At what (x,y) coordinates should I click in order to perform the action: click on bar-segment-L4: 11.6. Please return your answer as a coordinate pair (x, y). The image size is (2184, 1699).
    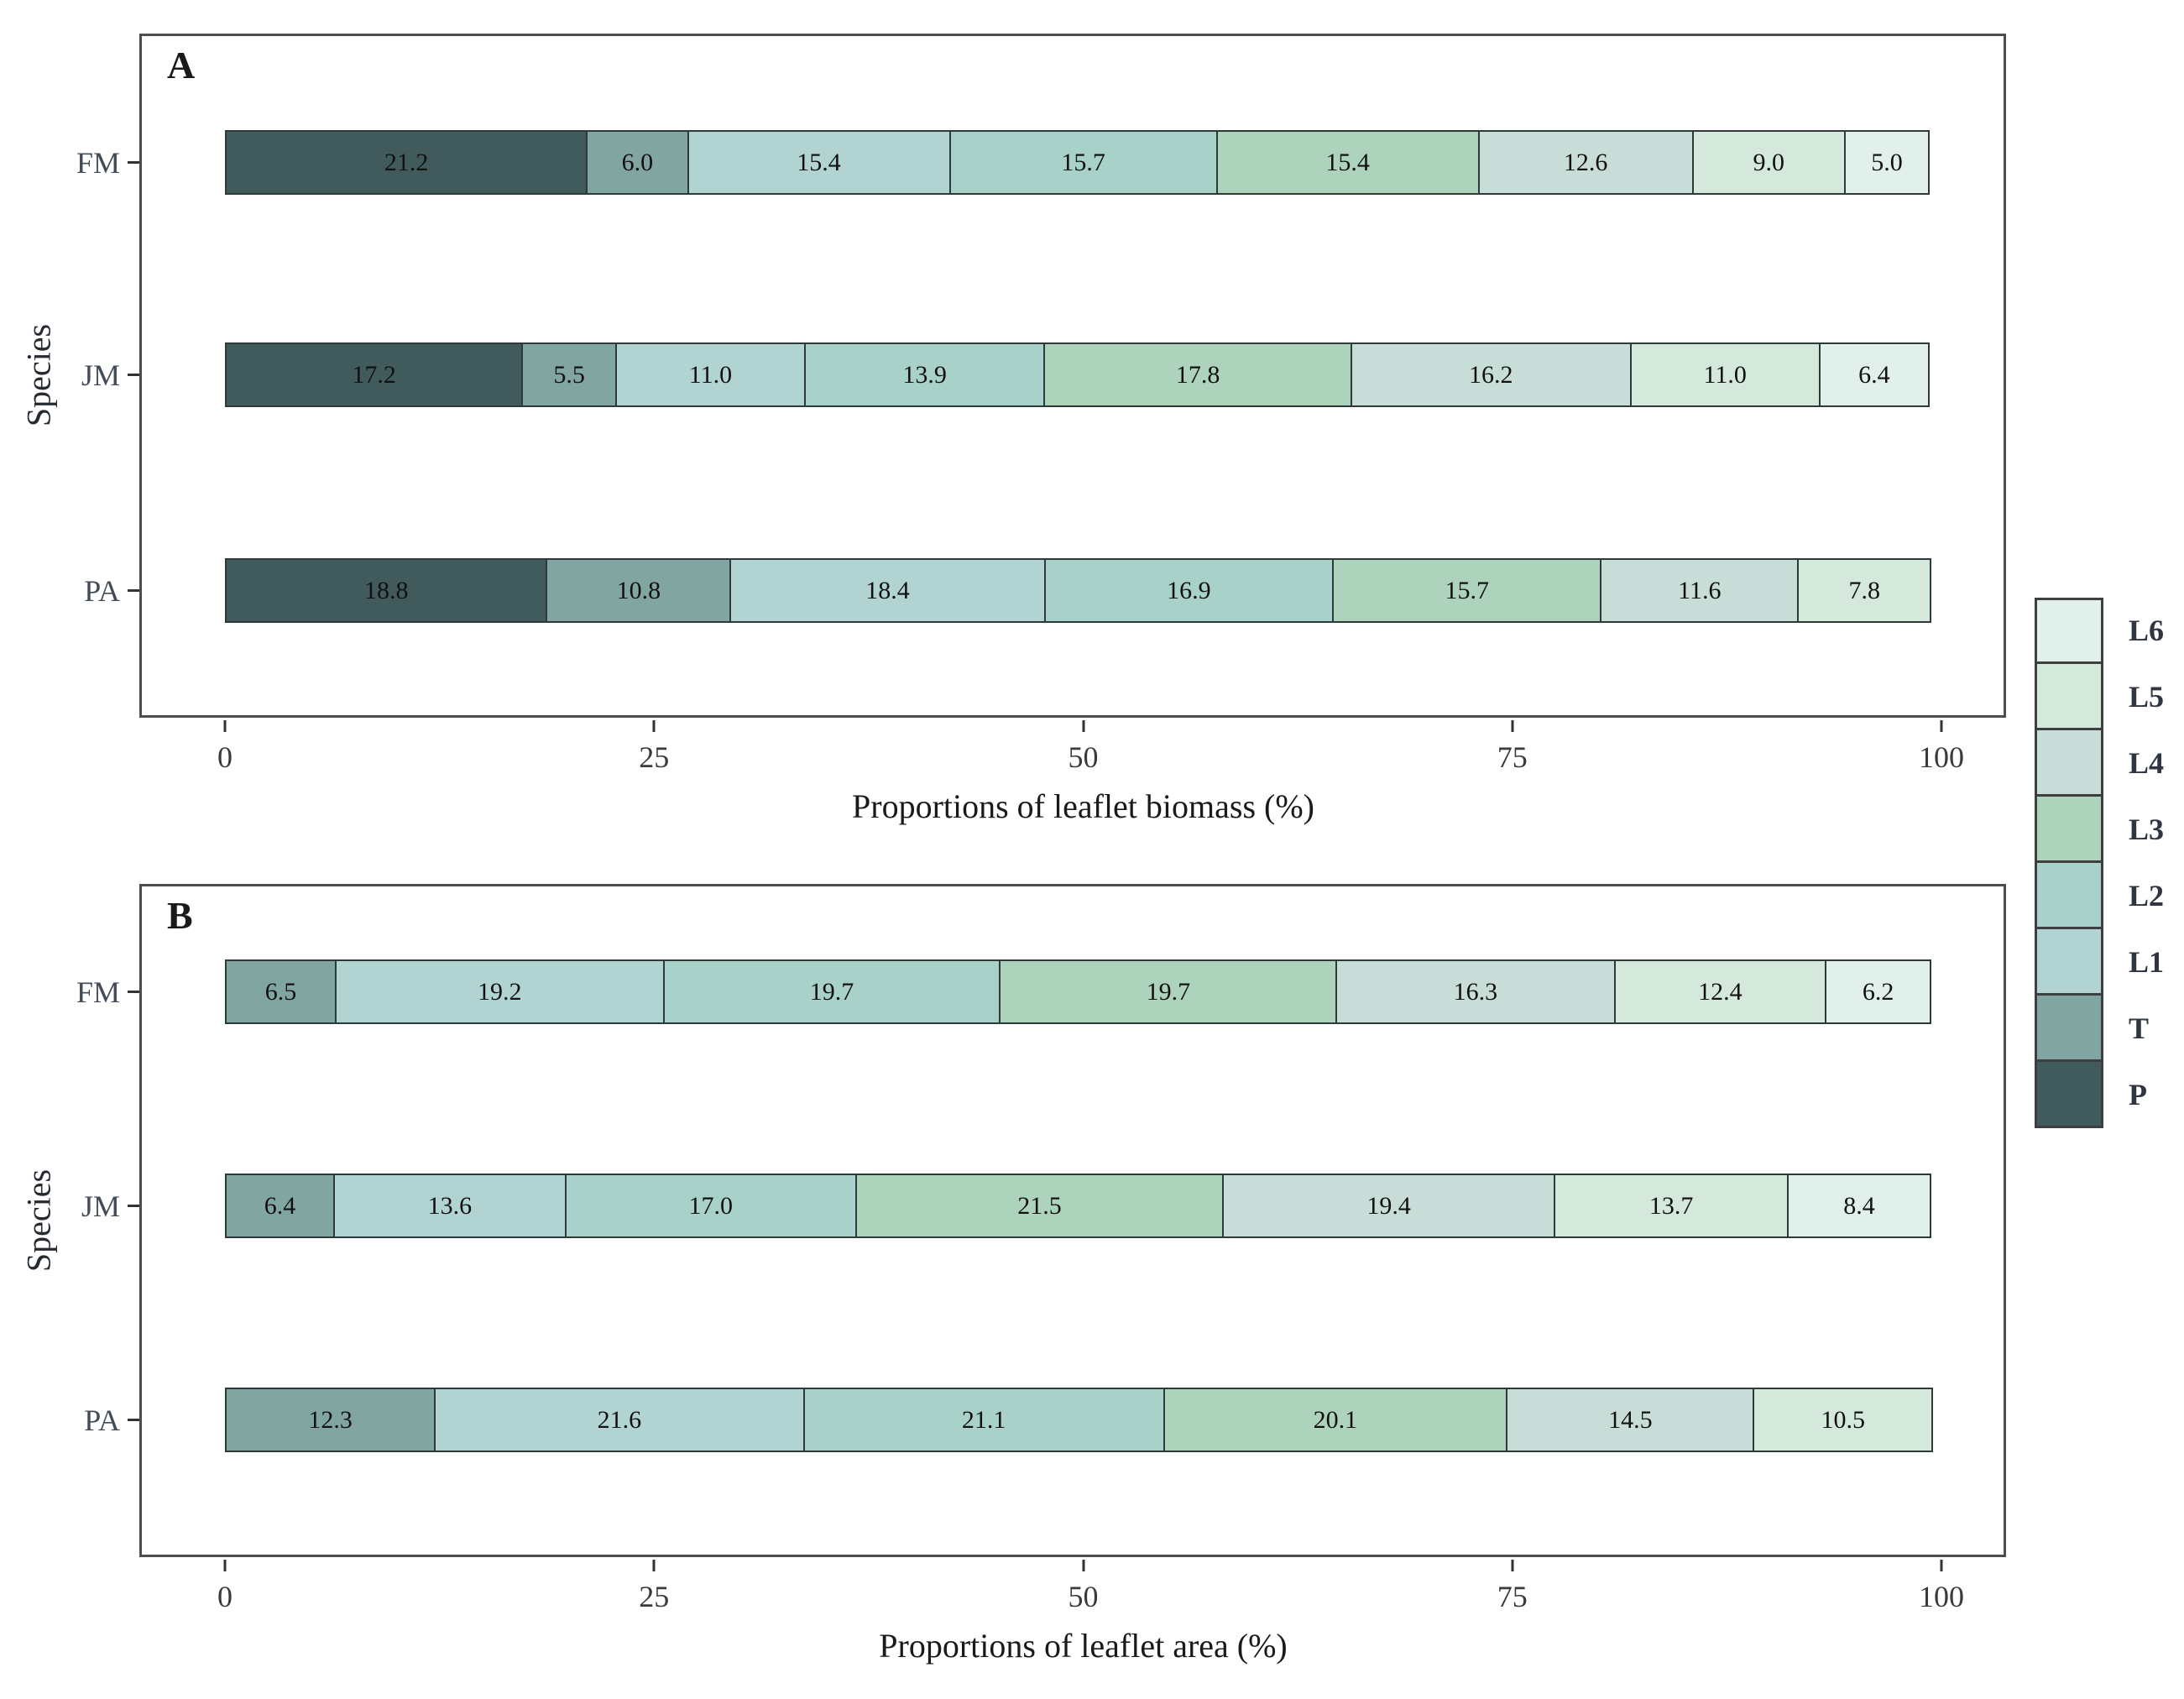
    Looking at the image, I should click on (1700, 590).